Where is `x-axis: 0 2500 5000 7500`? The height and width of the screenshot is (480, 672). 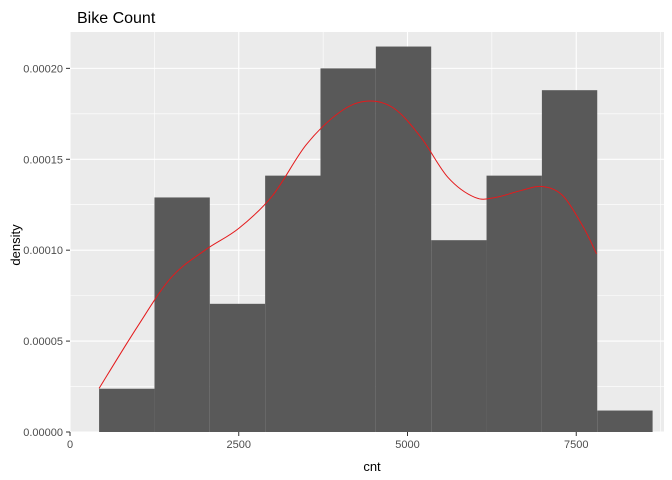 x-axis: 0 2500 5000 7500 is located at coordinates (327, 441).